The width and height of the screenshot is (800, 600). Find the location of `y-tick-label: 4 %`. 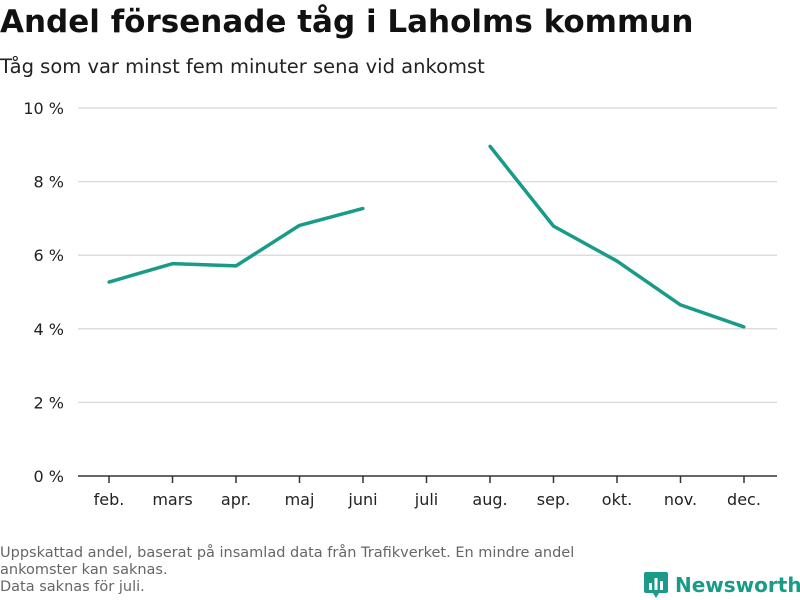

y-tick-label: 4 % is located at coordinates (49, 329).